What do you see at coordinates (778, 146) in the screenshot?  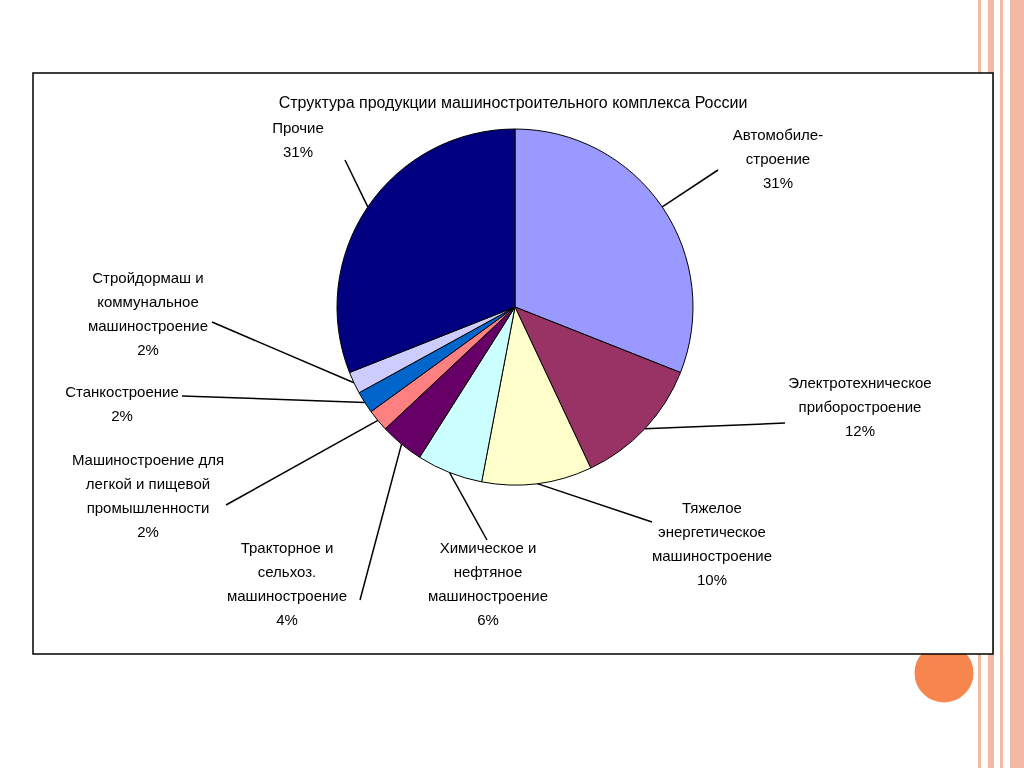 I see `slice-label: Автомобиле- строение` at bounding box center [778, 146].